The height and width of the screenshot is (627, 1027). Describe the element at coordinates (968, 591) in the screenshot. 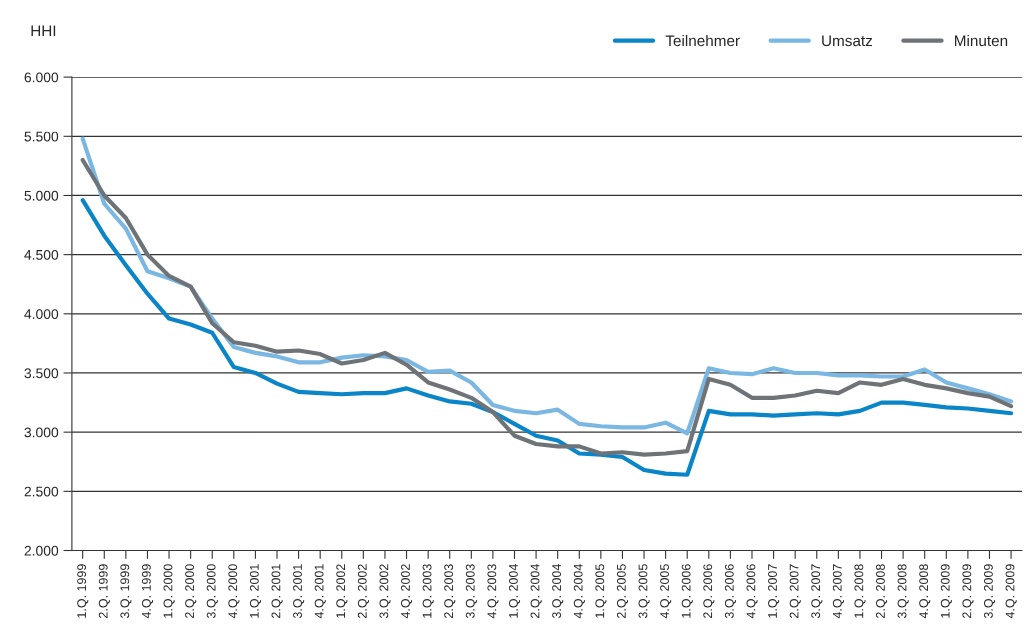

I see `x-tick-label: 2.Q. 2009` at that location.